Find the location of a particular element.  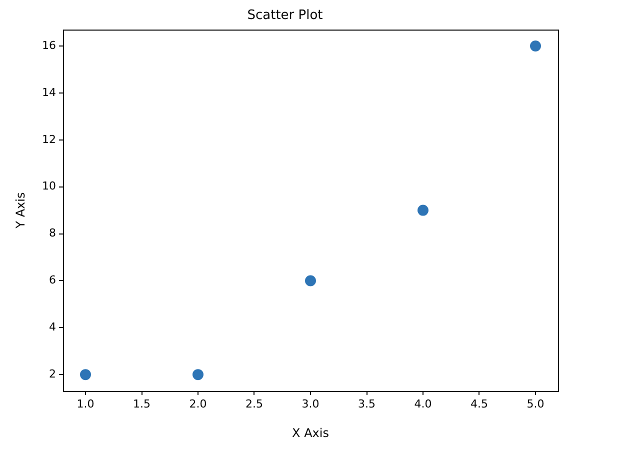

y-tick-label: 10 is located at coordinates (49, 186).